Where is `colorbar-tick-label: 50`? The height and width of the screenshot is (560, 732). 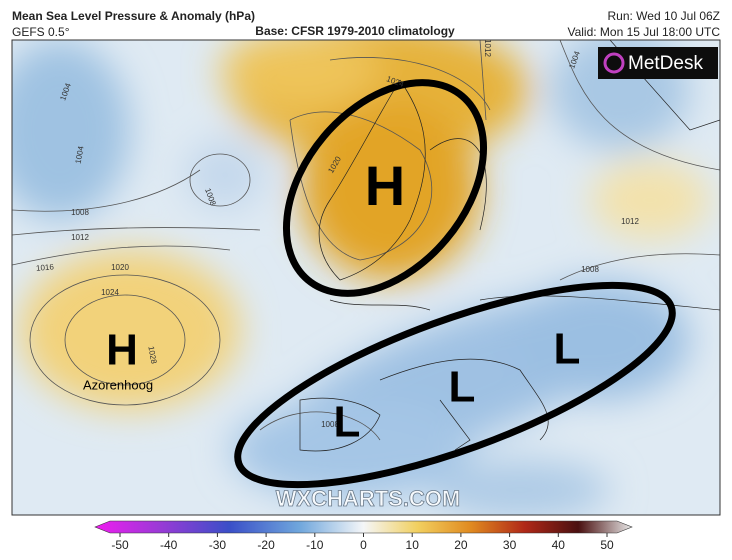
colorbar-tick-label: 50 is located at coordinates (607, 545).